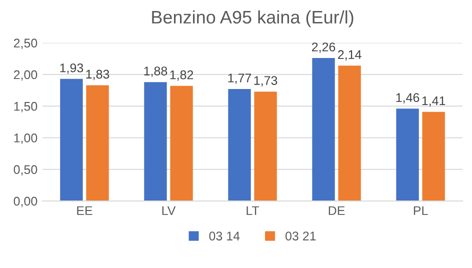 The height and width of the screenshot is (268, 472). What do you see at coordinates (26, 139) in the screenshot?
I see `y-tick-label: 1,00` at bounding box center [26, 139].